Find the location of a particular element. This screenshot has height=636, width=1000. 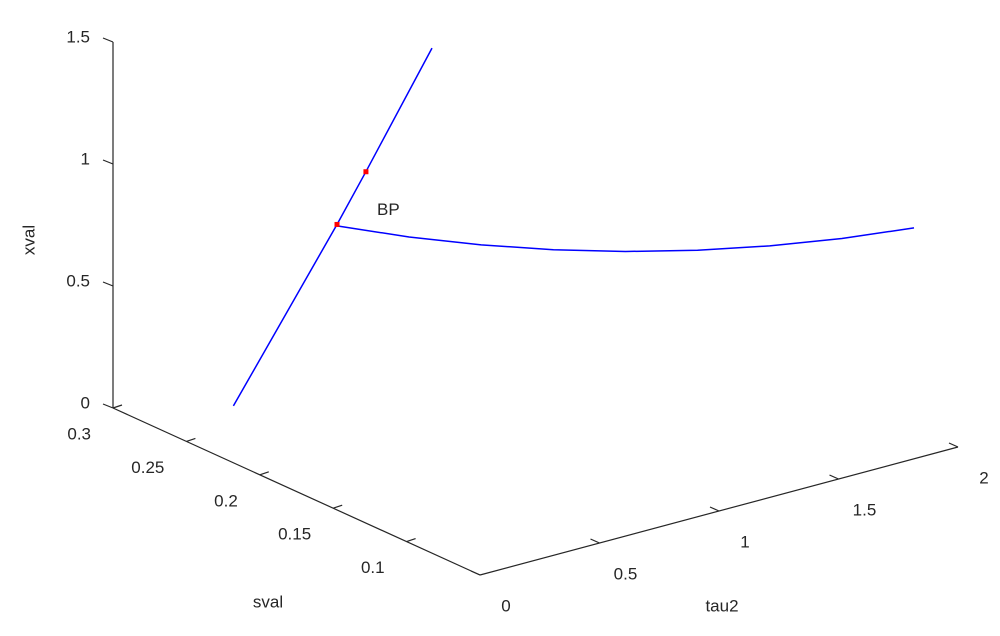

y-tick-label: 0.3 is located at coordinates (79, 433).